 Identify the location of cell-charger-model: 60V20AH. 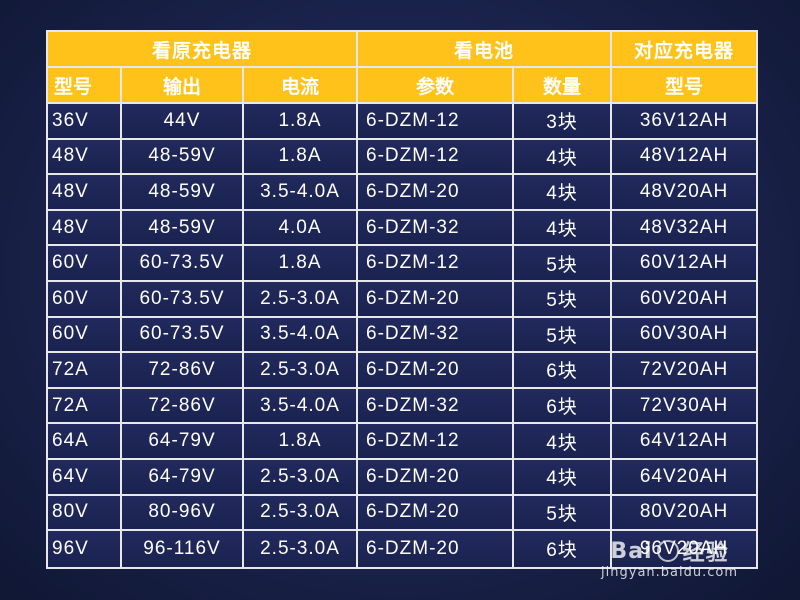
(684, 299).